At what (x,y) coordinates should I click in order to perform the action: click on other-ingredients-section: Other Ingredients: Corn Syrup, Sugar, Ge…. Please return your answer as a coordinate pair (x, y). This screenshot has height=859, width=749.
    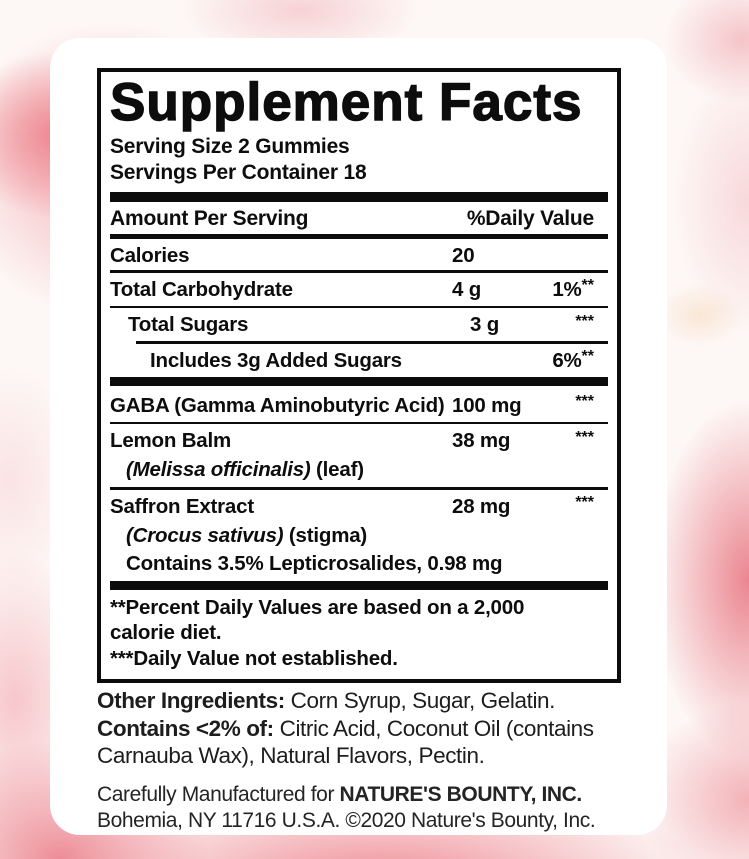
    Looking at the image, I should click on (377, 728).